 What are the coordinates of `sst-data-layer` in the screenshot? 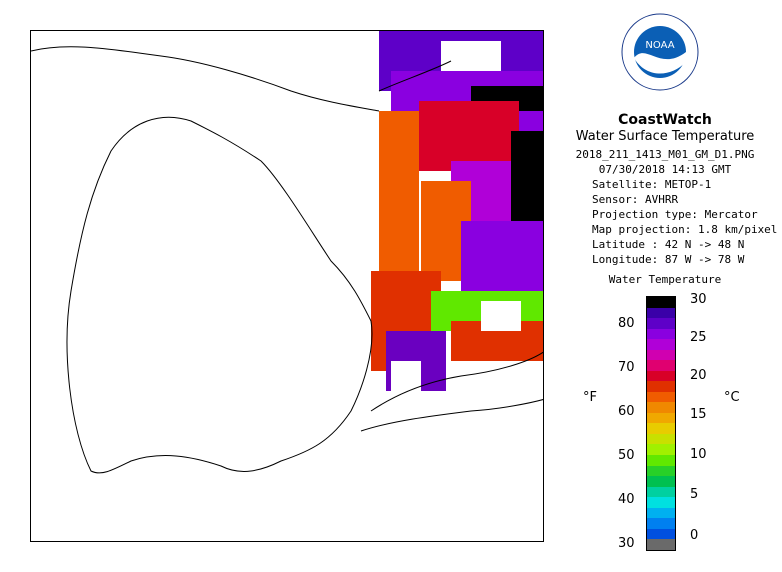 It's located at (457, 216).